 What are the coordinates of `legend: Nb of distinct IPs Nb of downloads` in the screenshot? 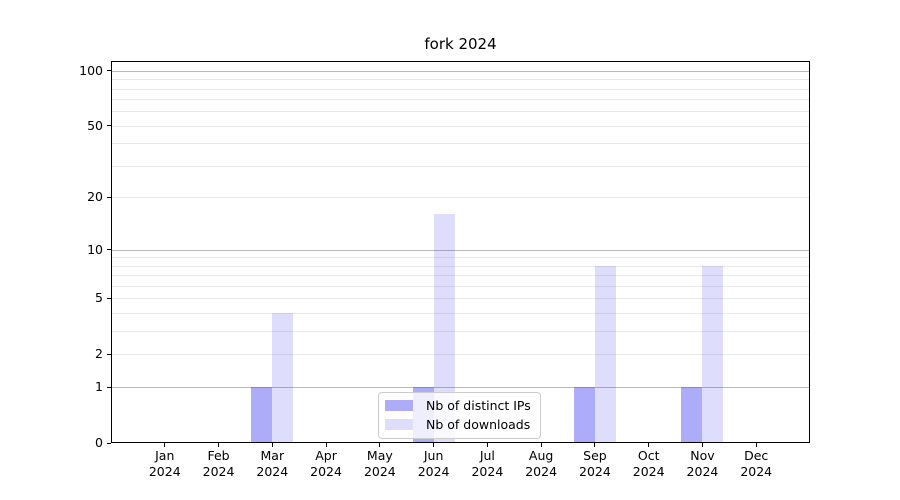 It's located at (459, 415).